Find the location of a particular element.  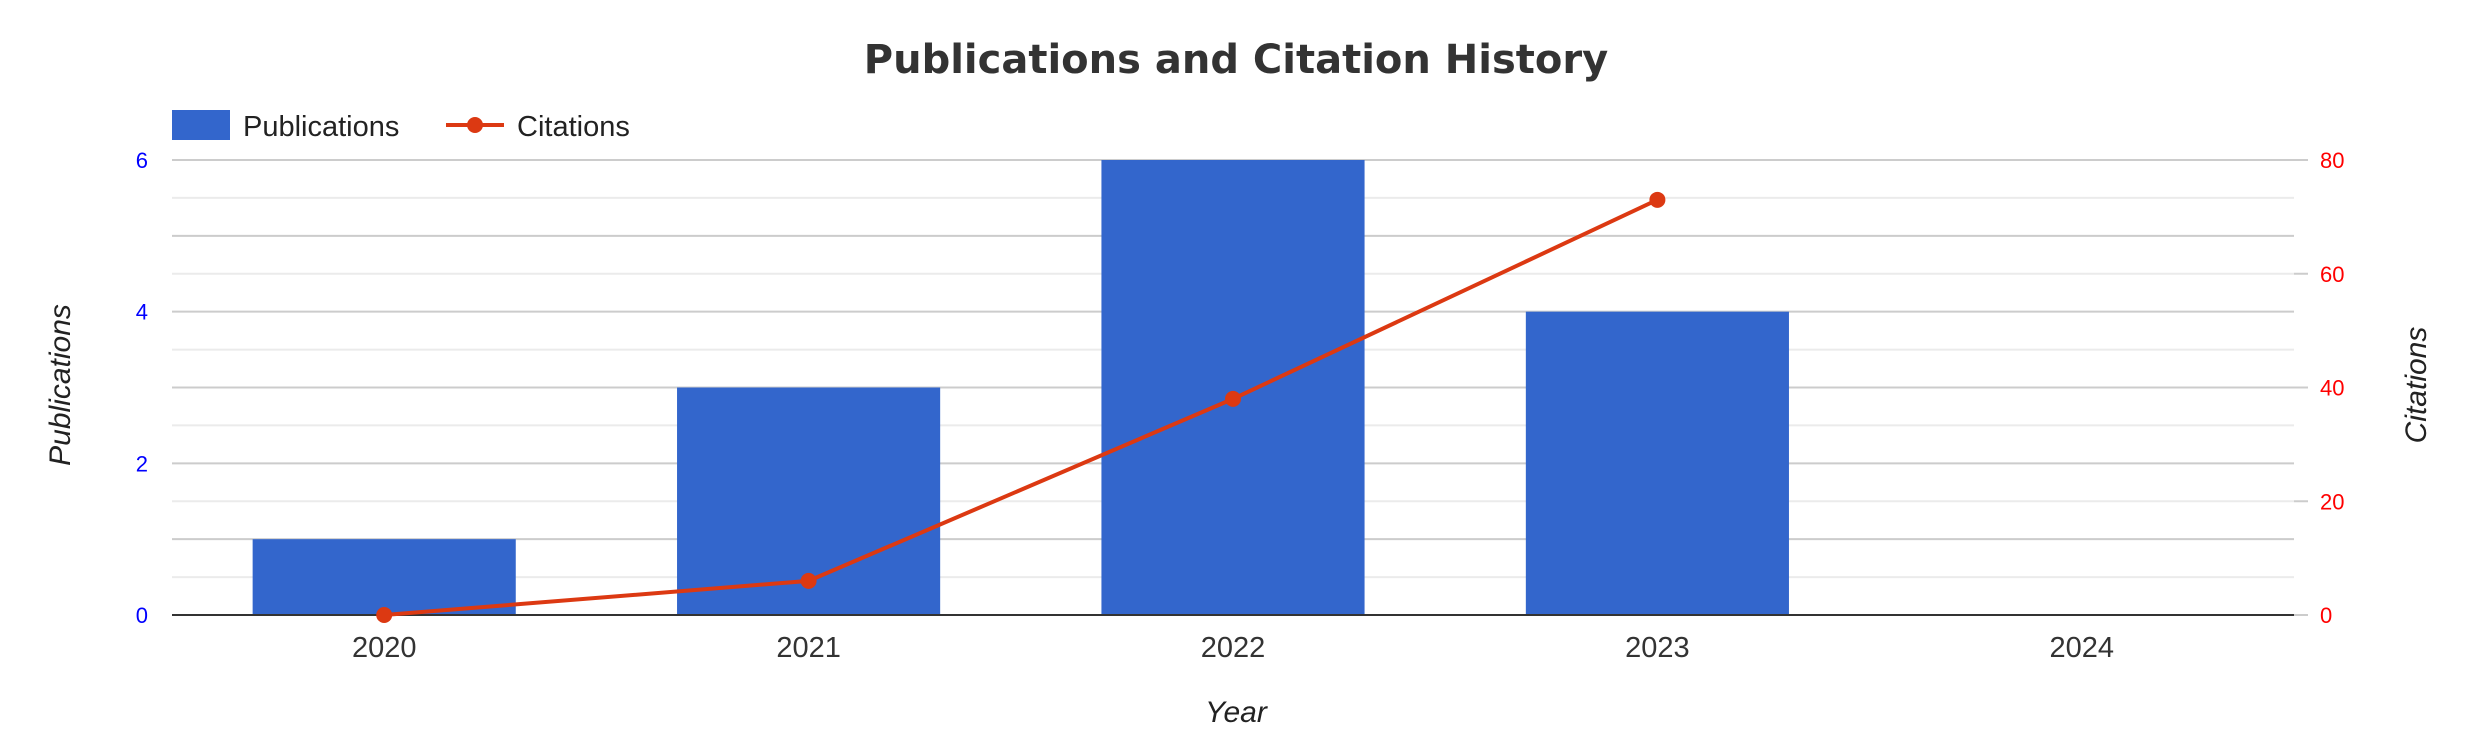

point-citations-2020 is located at coordinates (384, 615).